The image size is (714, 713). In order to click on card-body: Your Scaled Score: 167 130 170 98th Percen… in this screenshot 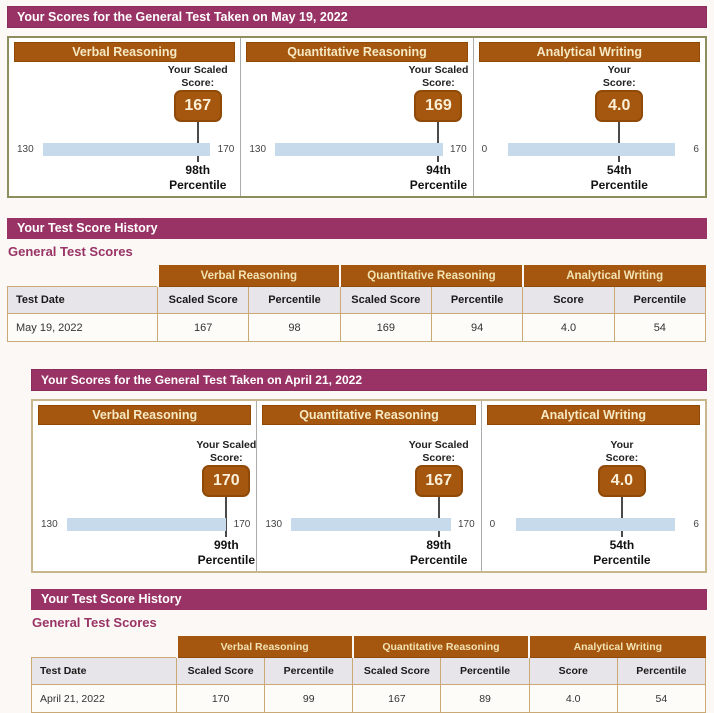, I will do `click(124, 130)`.